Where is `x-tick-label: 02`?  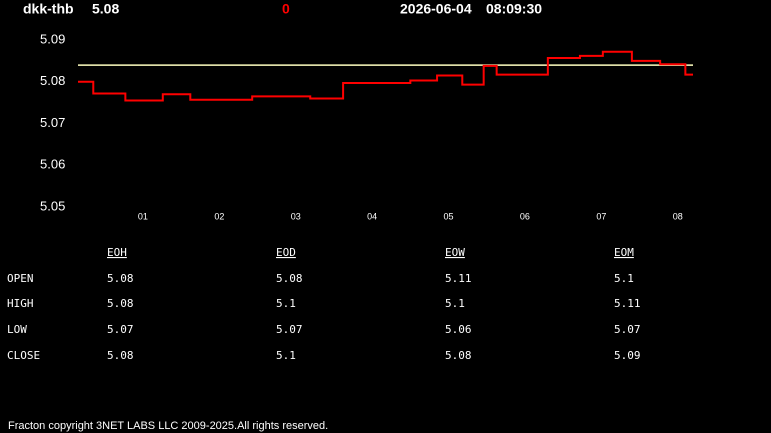 x-tick-label: 02 is located at coordinates (219, 216).